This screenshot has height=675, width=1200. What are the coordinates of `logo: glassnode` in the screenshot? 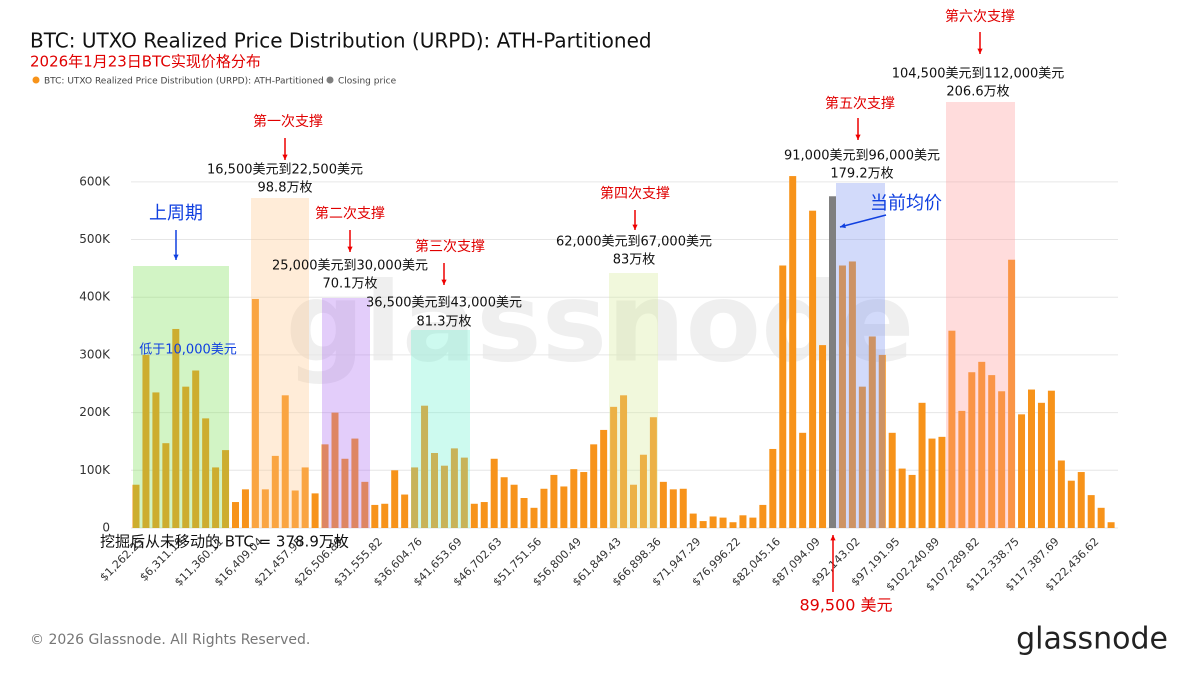 It's located at (1092, 639).